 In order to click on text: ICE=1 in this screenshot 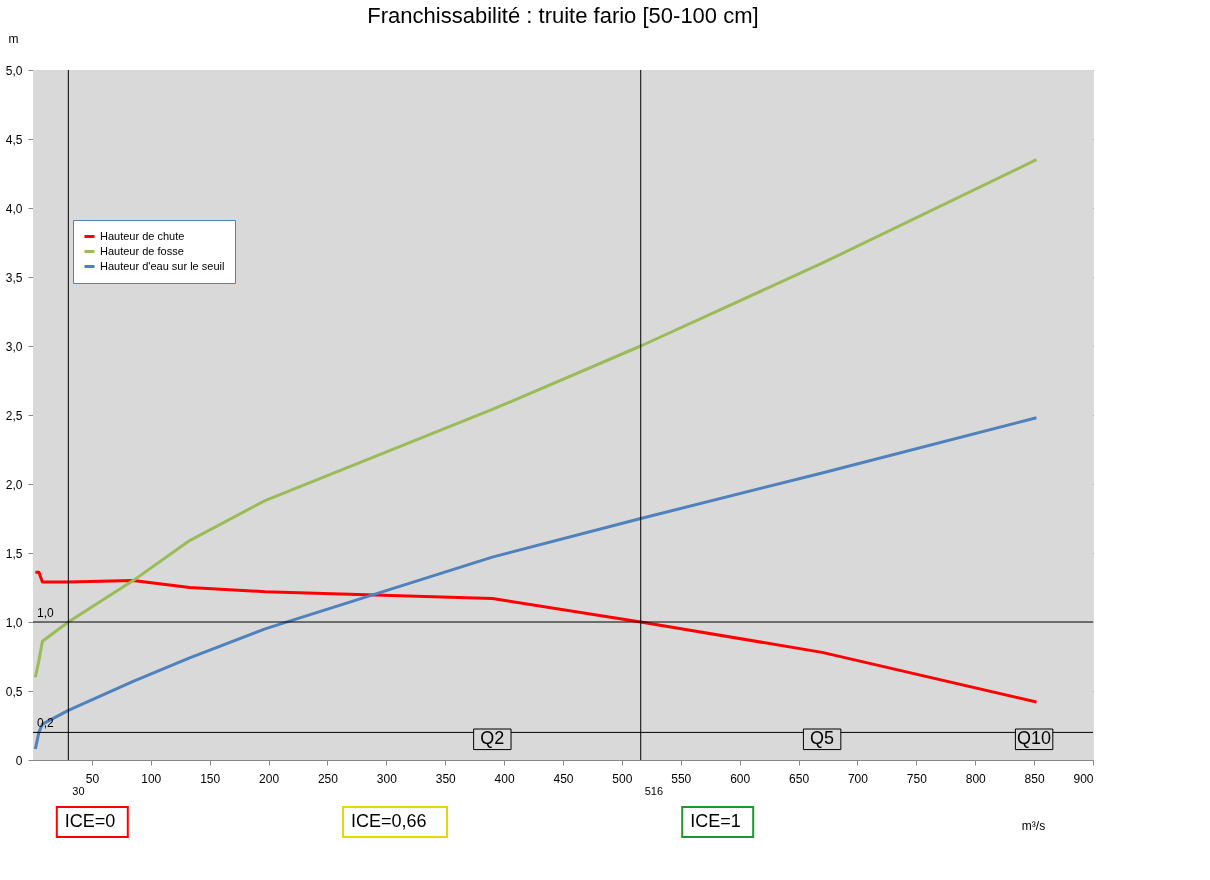, I will do `click(715, 821)`.